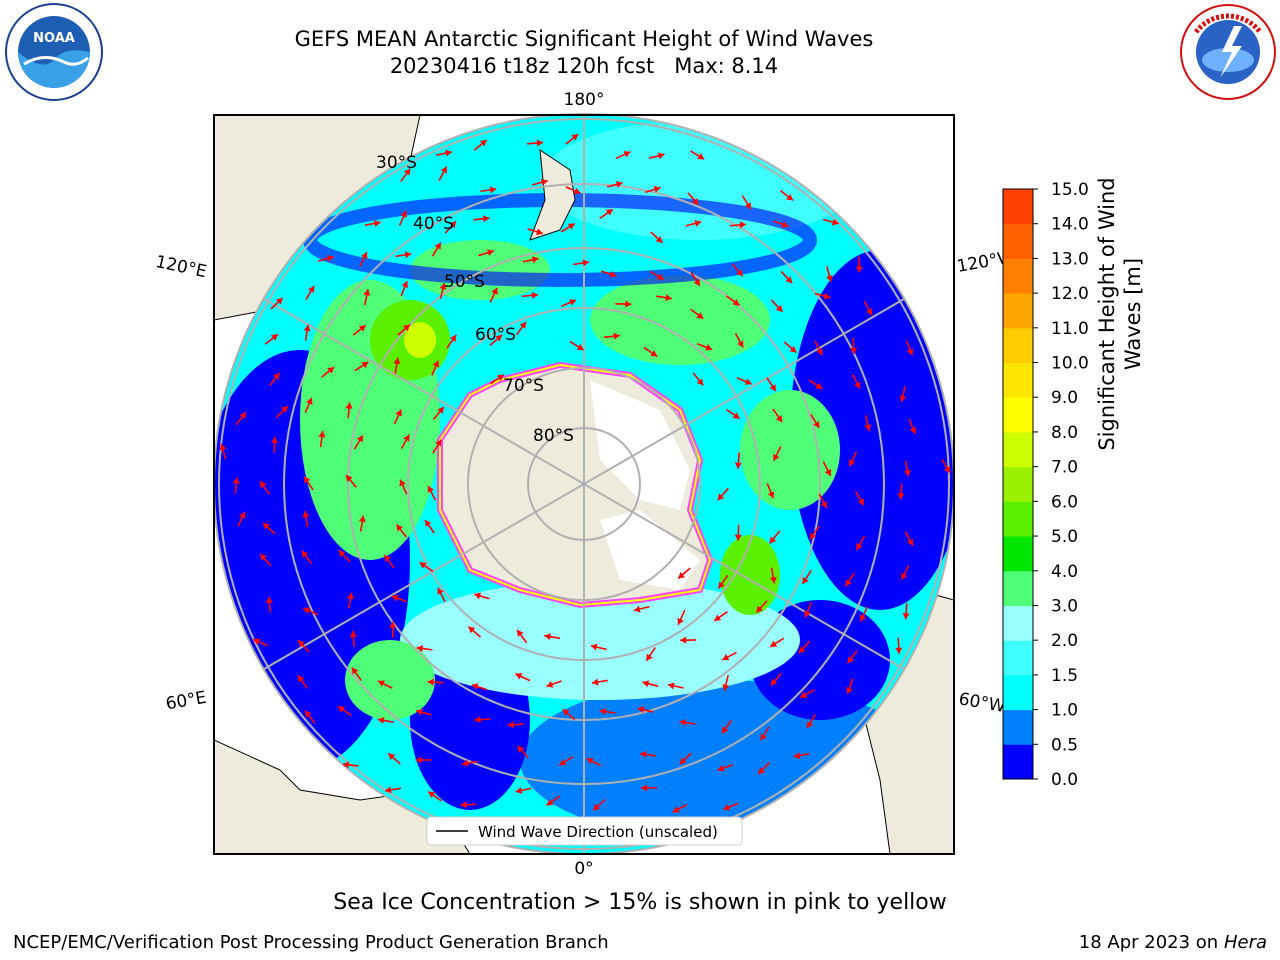 The image size is (1280, 960). What do you see at coordinates (584, 100) in the screenshot?
I see `lon-label-180: 180°` at bounding box center [584, 100].